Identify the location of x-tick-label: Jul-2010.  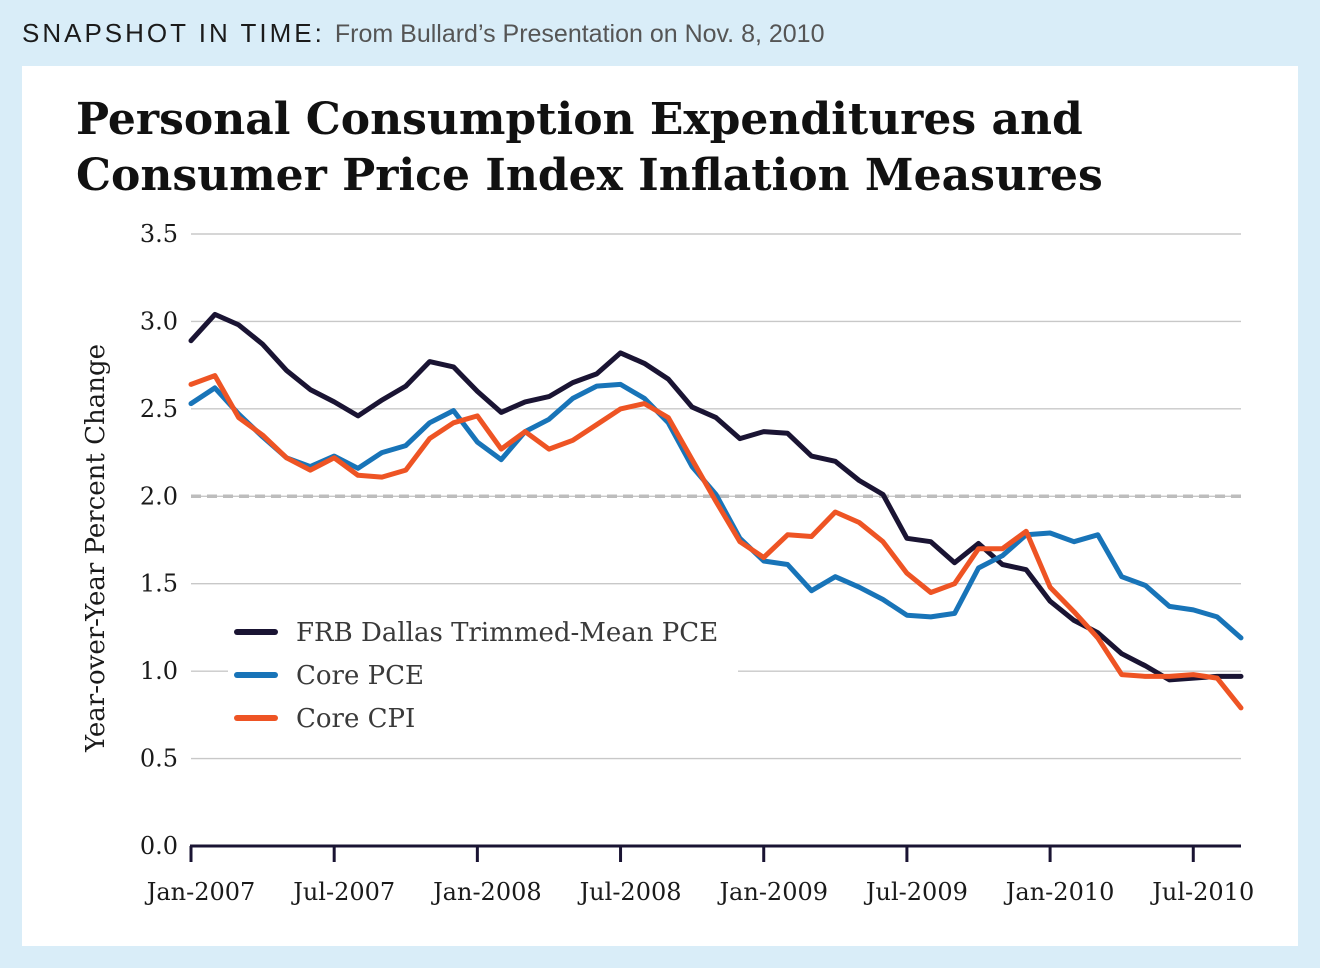
(1201, 892).